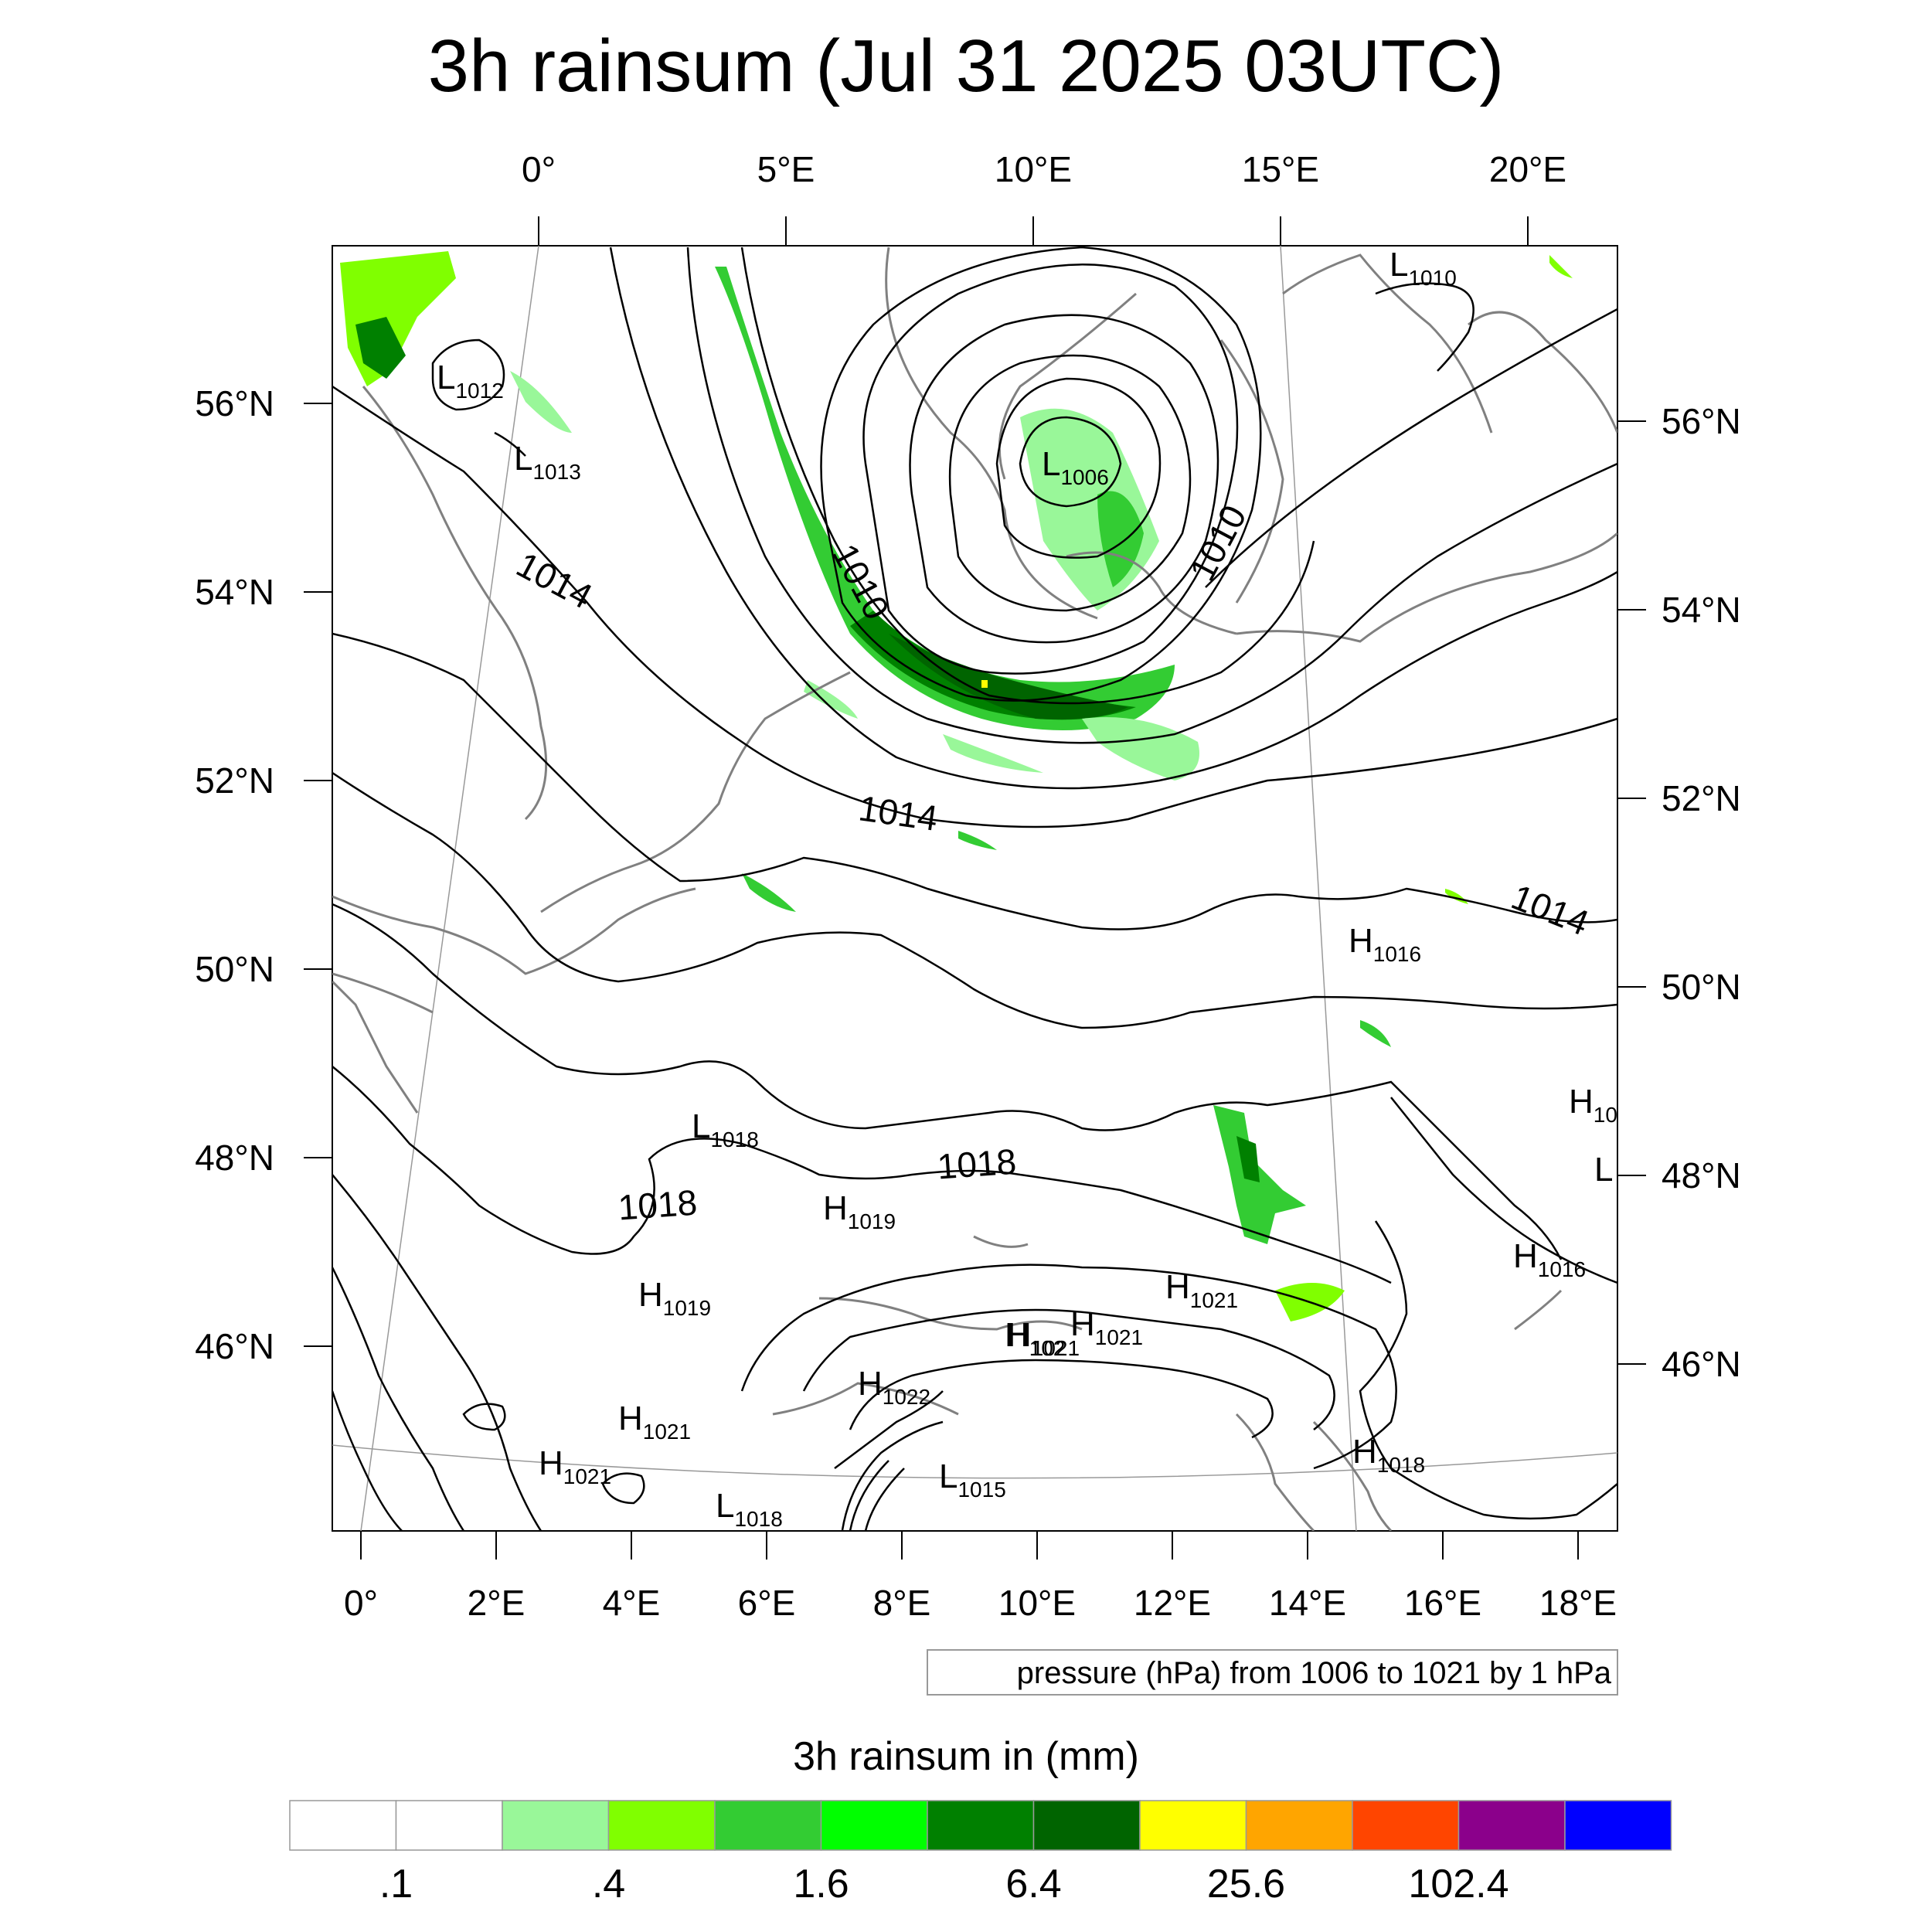 This screenshot has width=1932, height=1932. I want to click on top-lon-label: 0°, so click(539, 169).